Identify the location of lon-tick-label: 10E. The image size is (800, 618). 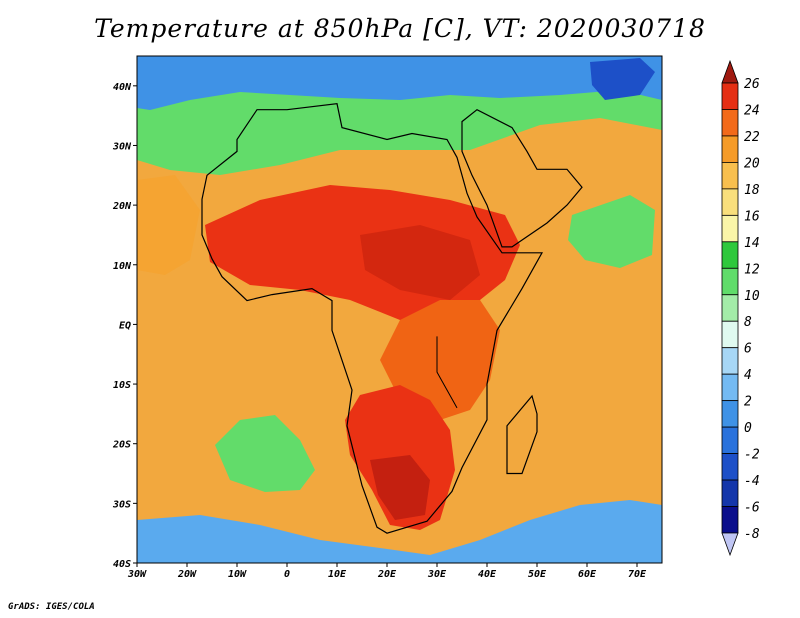
(337, 574).